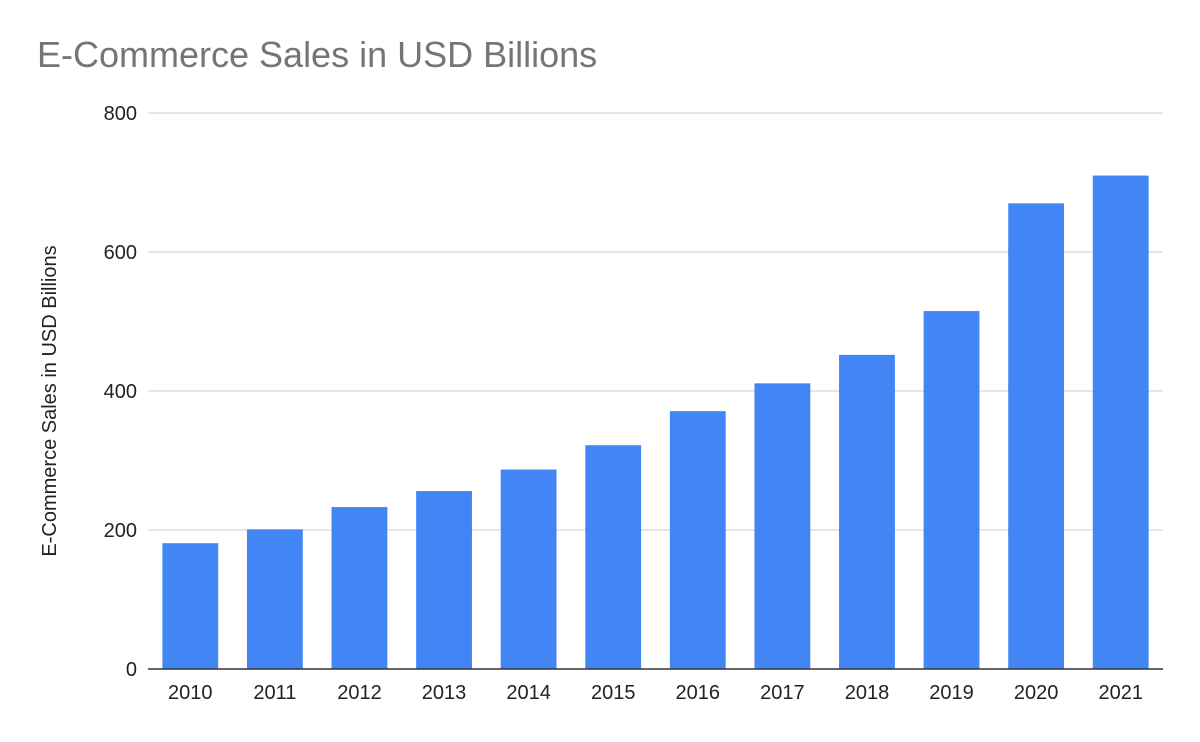  What do you see at coordinates (528, 569) in the screenshot?
I see `bar-2014` at bounding box center [528, 569].